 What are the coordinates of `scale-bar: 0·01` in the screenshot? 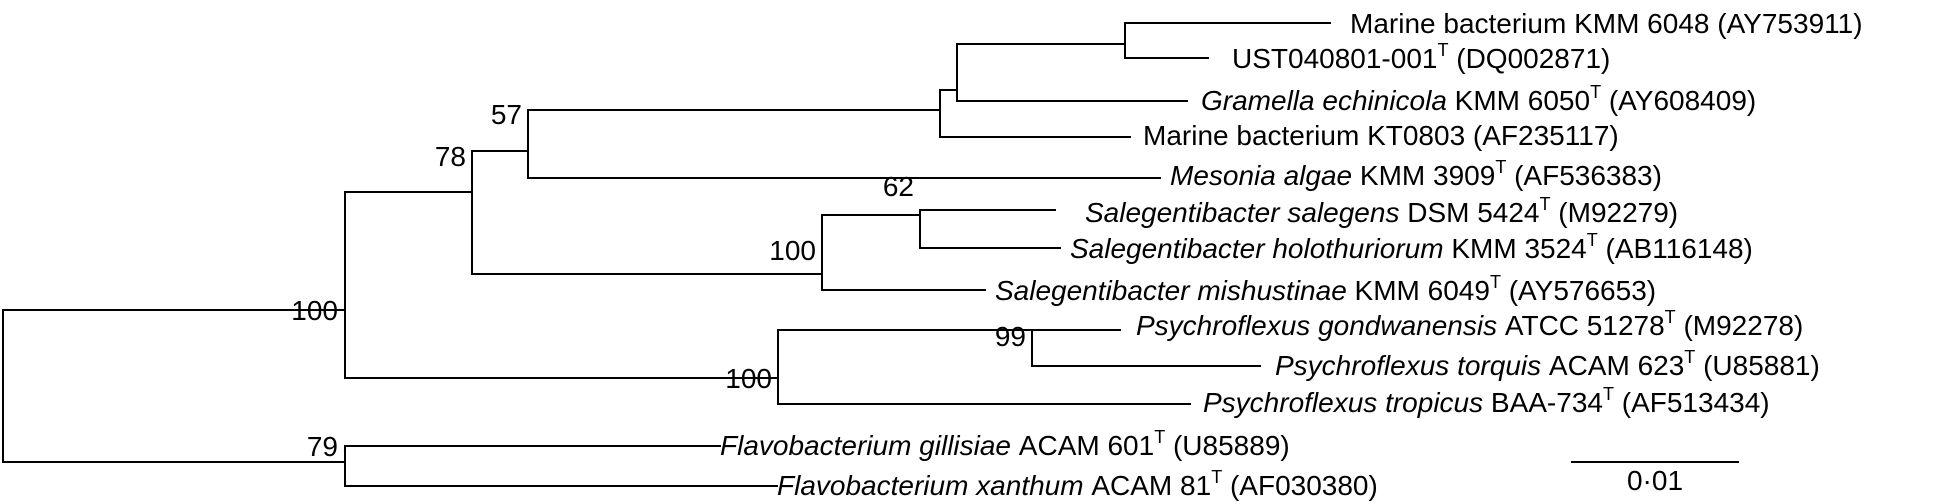 It's located at (1655, 478).